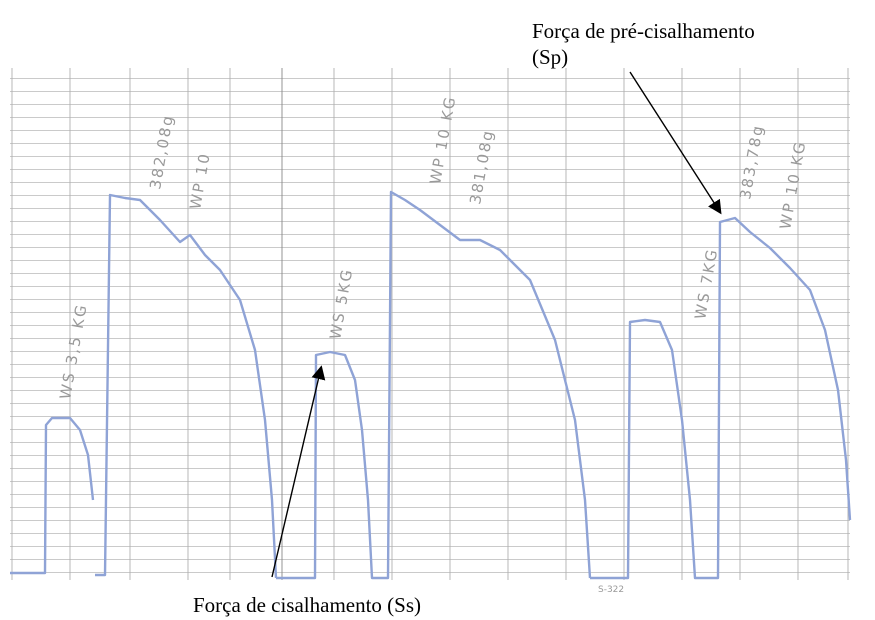 The image size is (875, 620). What do you see at coordinates (307, 605) in the screenshot?
I see `annotation: Força de cisalhamento (Ss)` at bounding box center [307, 605].